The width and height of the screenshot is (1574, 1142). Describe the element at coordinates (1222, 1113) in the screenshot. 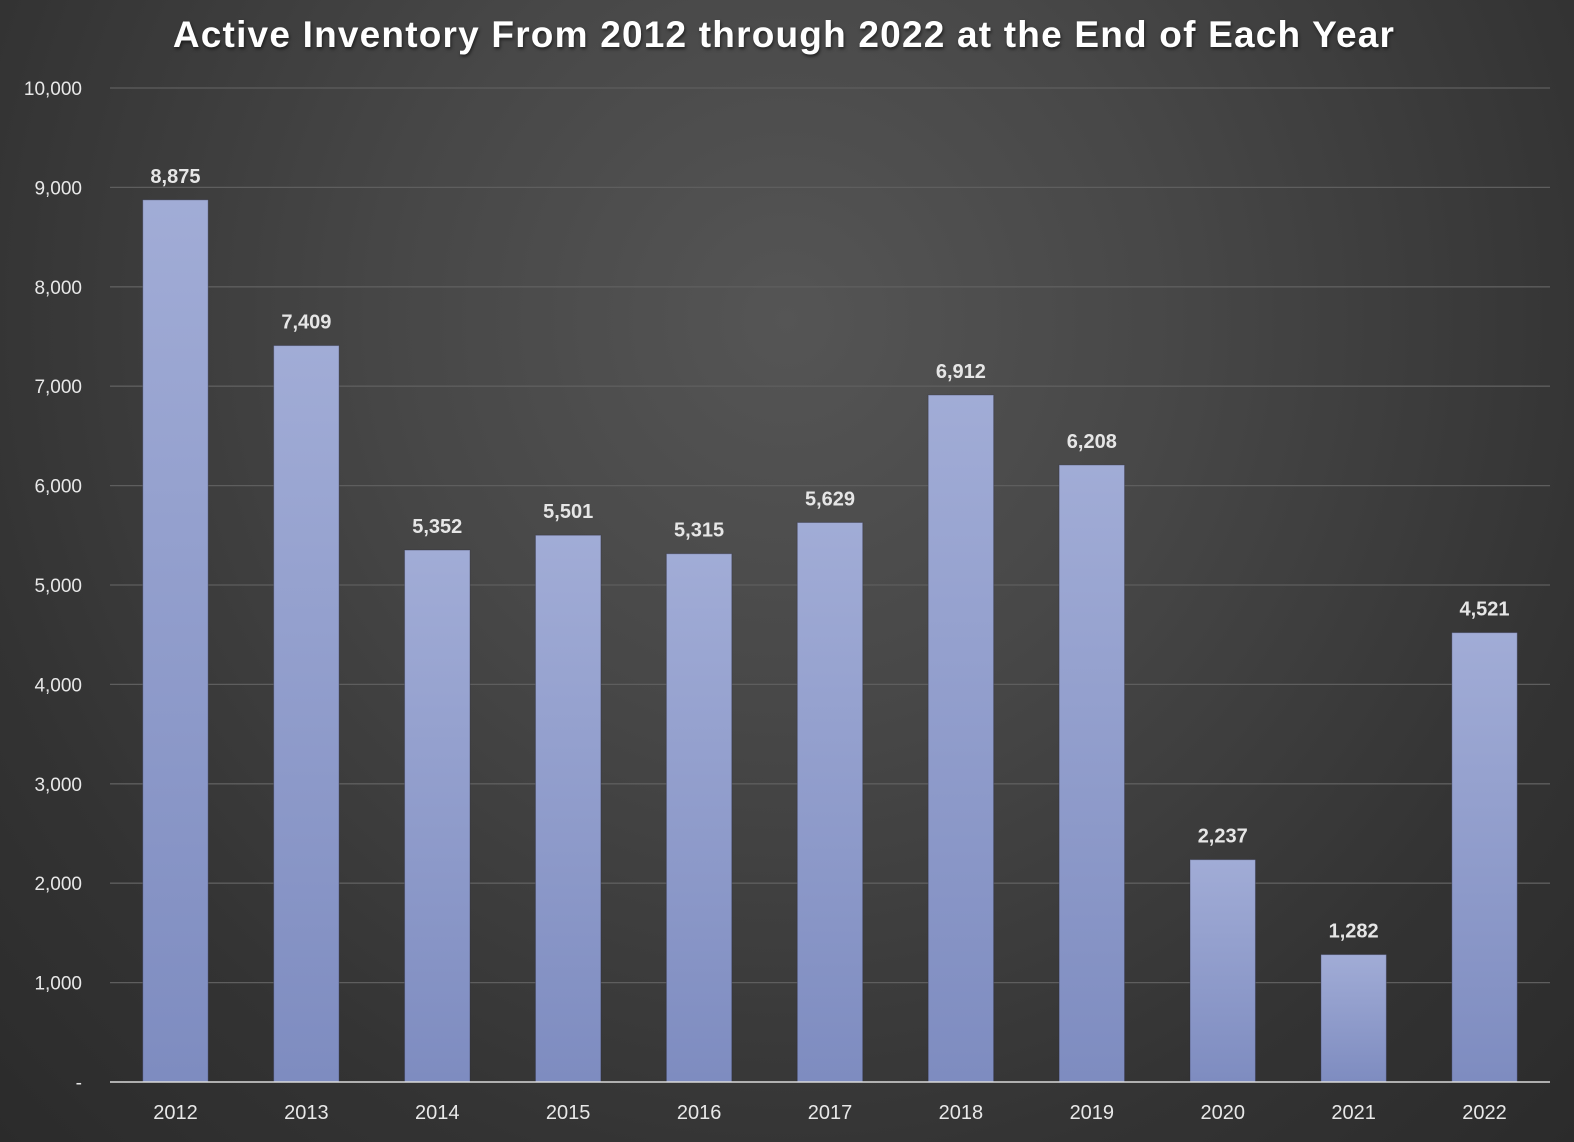

I see `x-tick-label: 2020` at that location.